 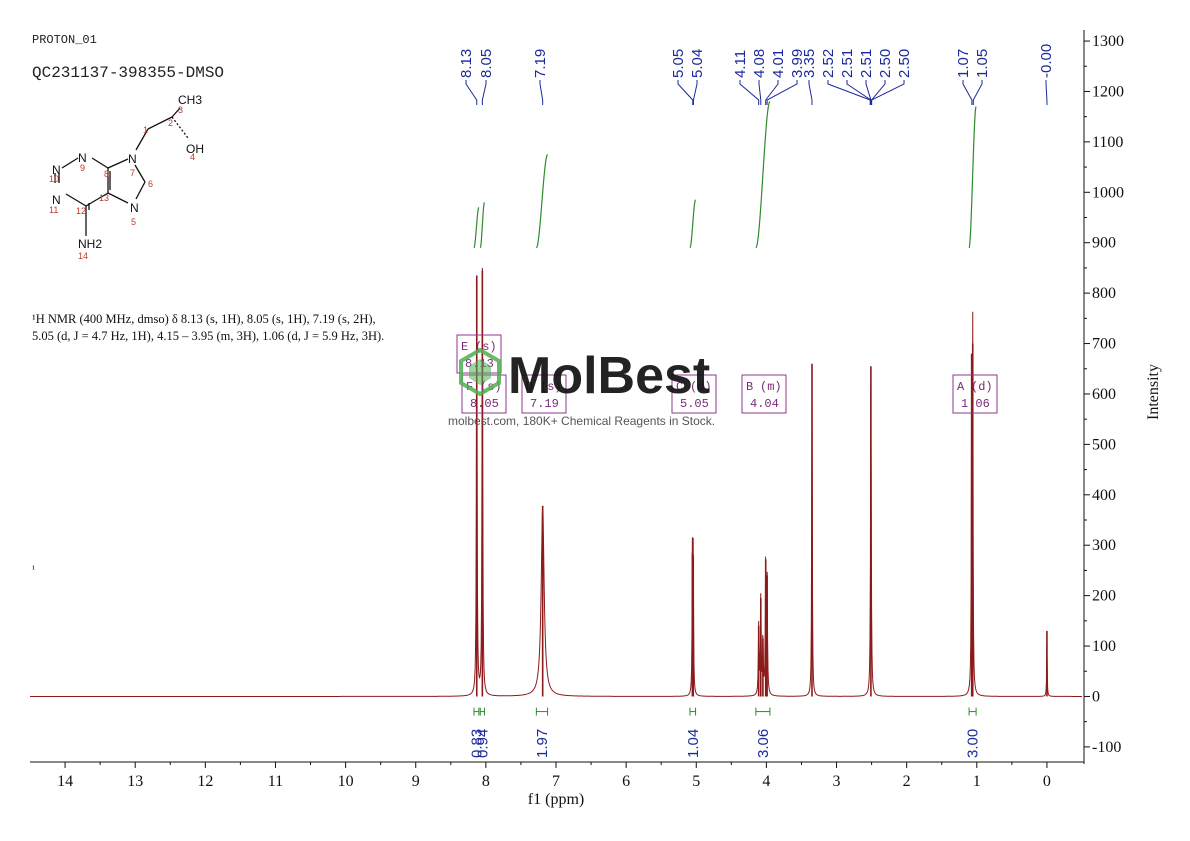 What do you see at coordinates (1108, 91) in the screenshot?
I see `y-tick-label: 1200` at bounding box center [1108, 91].